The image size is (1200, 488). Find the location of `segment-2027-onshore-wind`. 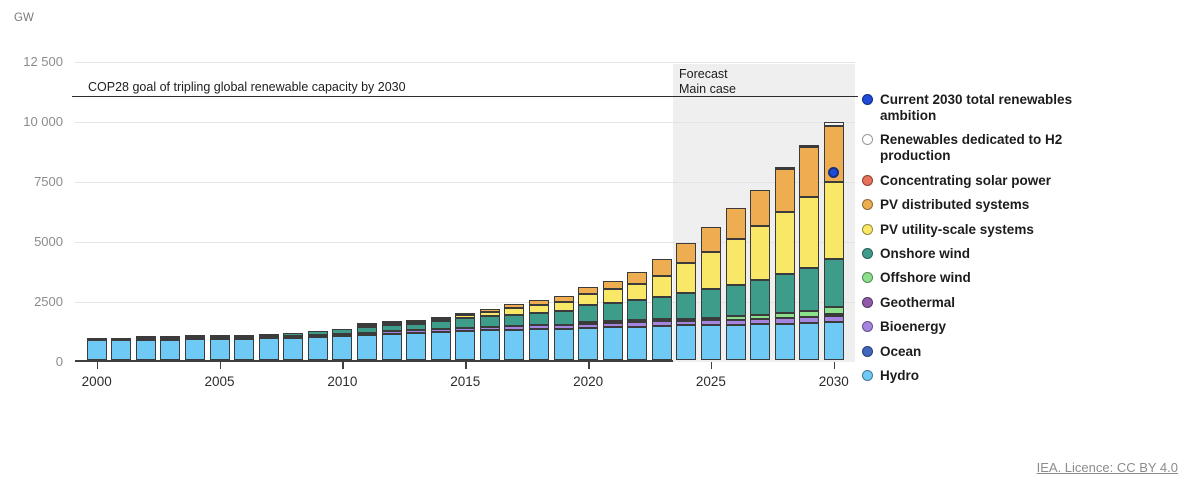

segment-2027-onshore-wind is located at coordinates (760, 297).